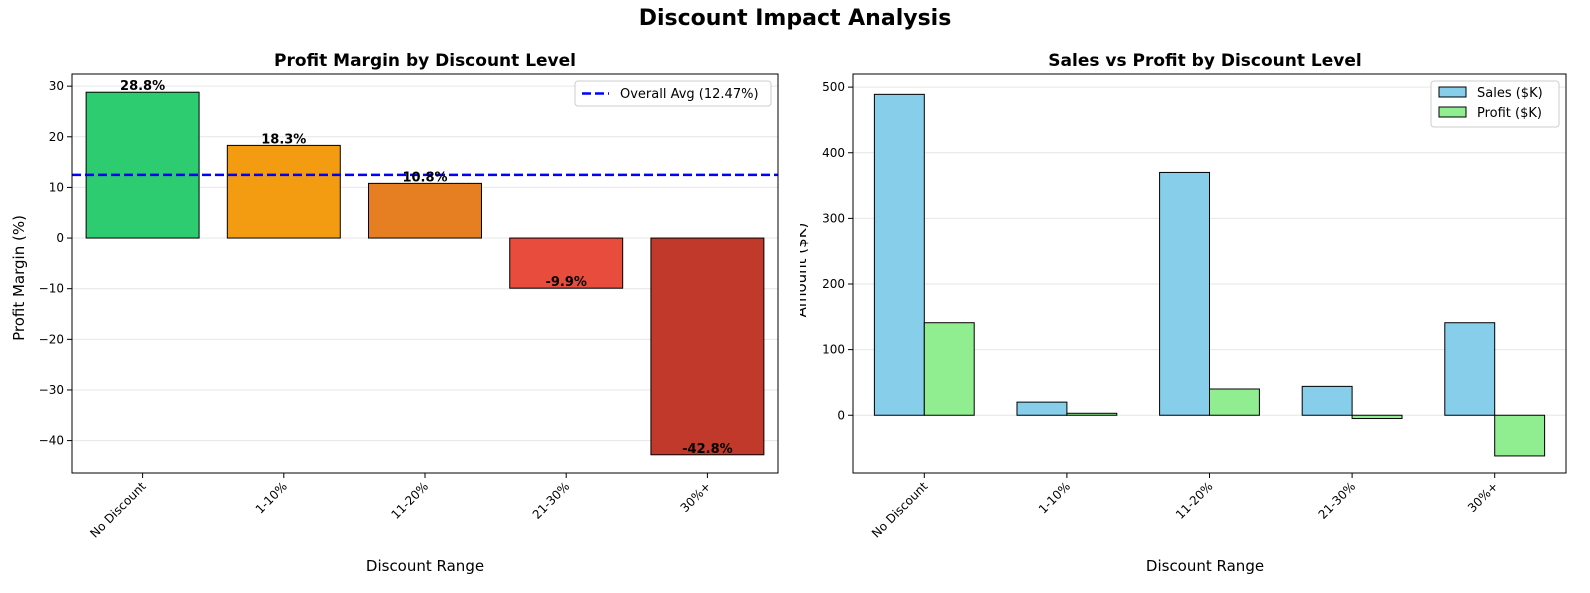 The image size is (1590, 593). Describe the element at coordinates (1495, 104) in the screenshot. I see `chart2-legend: Sales ($K) Profit ($K)` at that location.